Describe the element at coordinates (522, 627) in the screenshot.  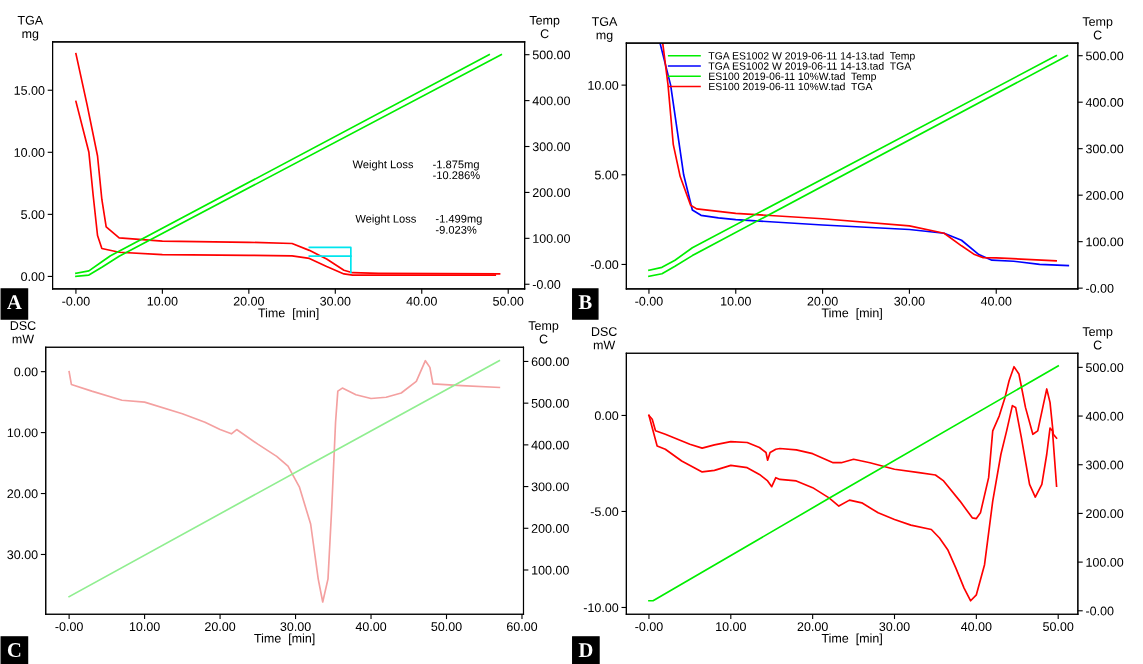
I see `x-tick-label: 60.00` at that location.